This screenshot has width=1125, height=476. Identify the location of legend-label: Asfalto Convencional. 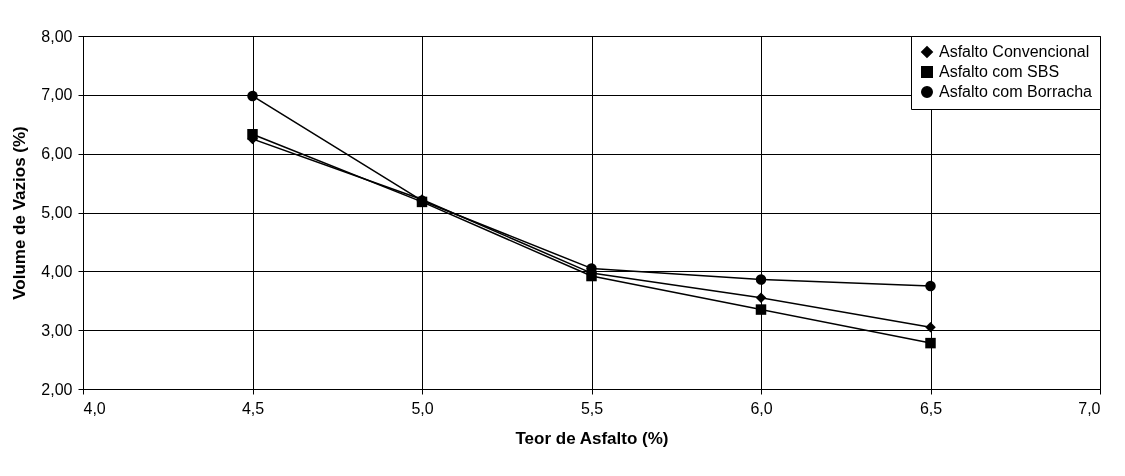
(1014, 51).